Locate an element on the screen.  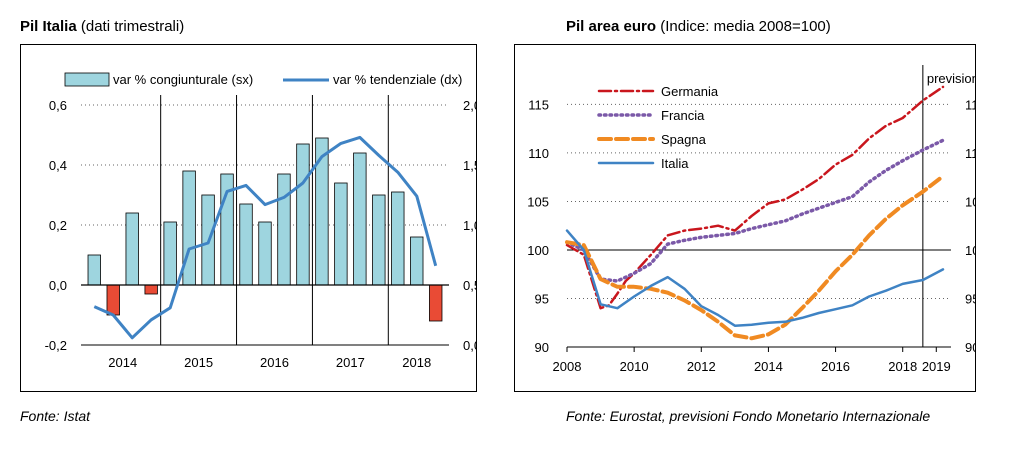
right-legend-label-spagna: Spagna is located at coordinates (684, 139).